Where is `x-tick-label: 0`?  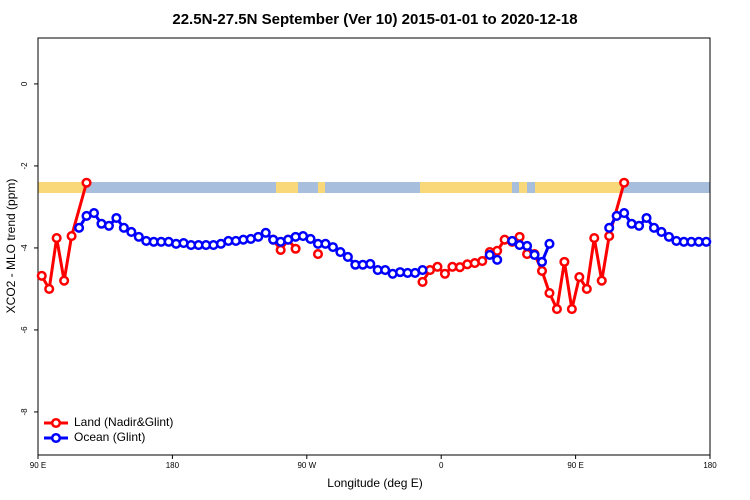 x-tick-label: 0 is located at coordinates (441, 465).